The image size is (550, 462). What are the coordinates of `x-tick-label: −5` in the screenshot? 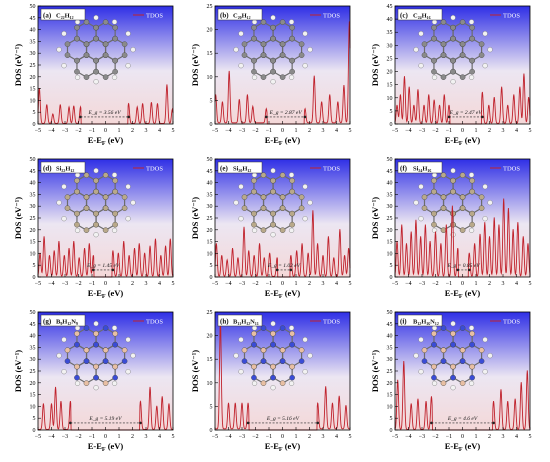 It's located at (38, 437).